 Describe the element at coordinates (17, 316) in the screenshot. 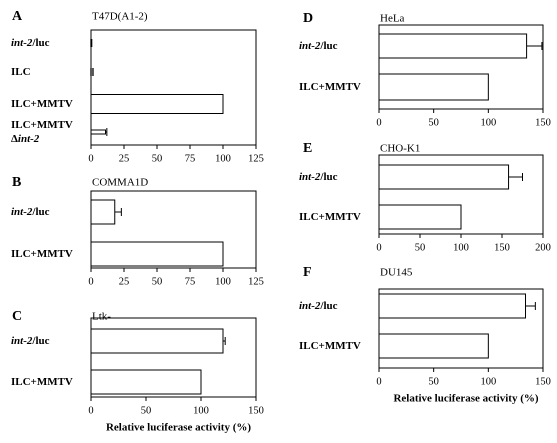

I see `panel-letter: C` at that location.